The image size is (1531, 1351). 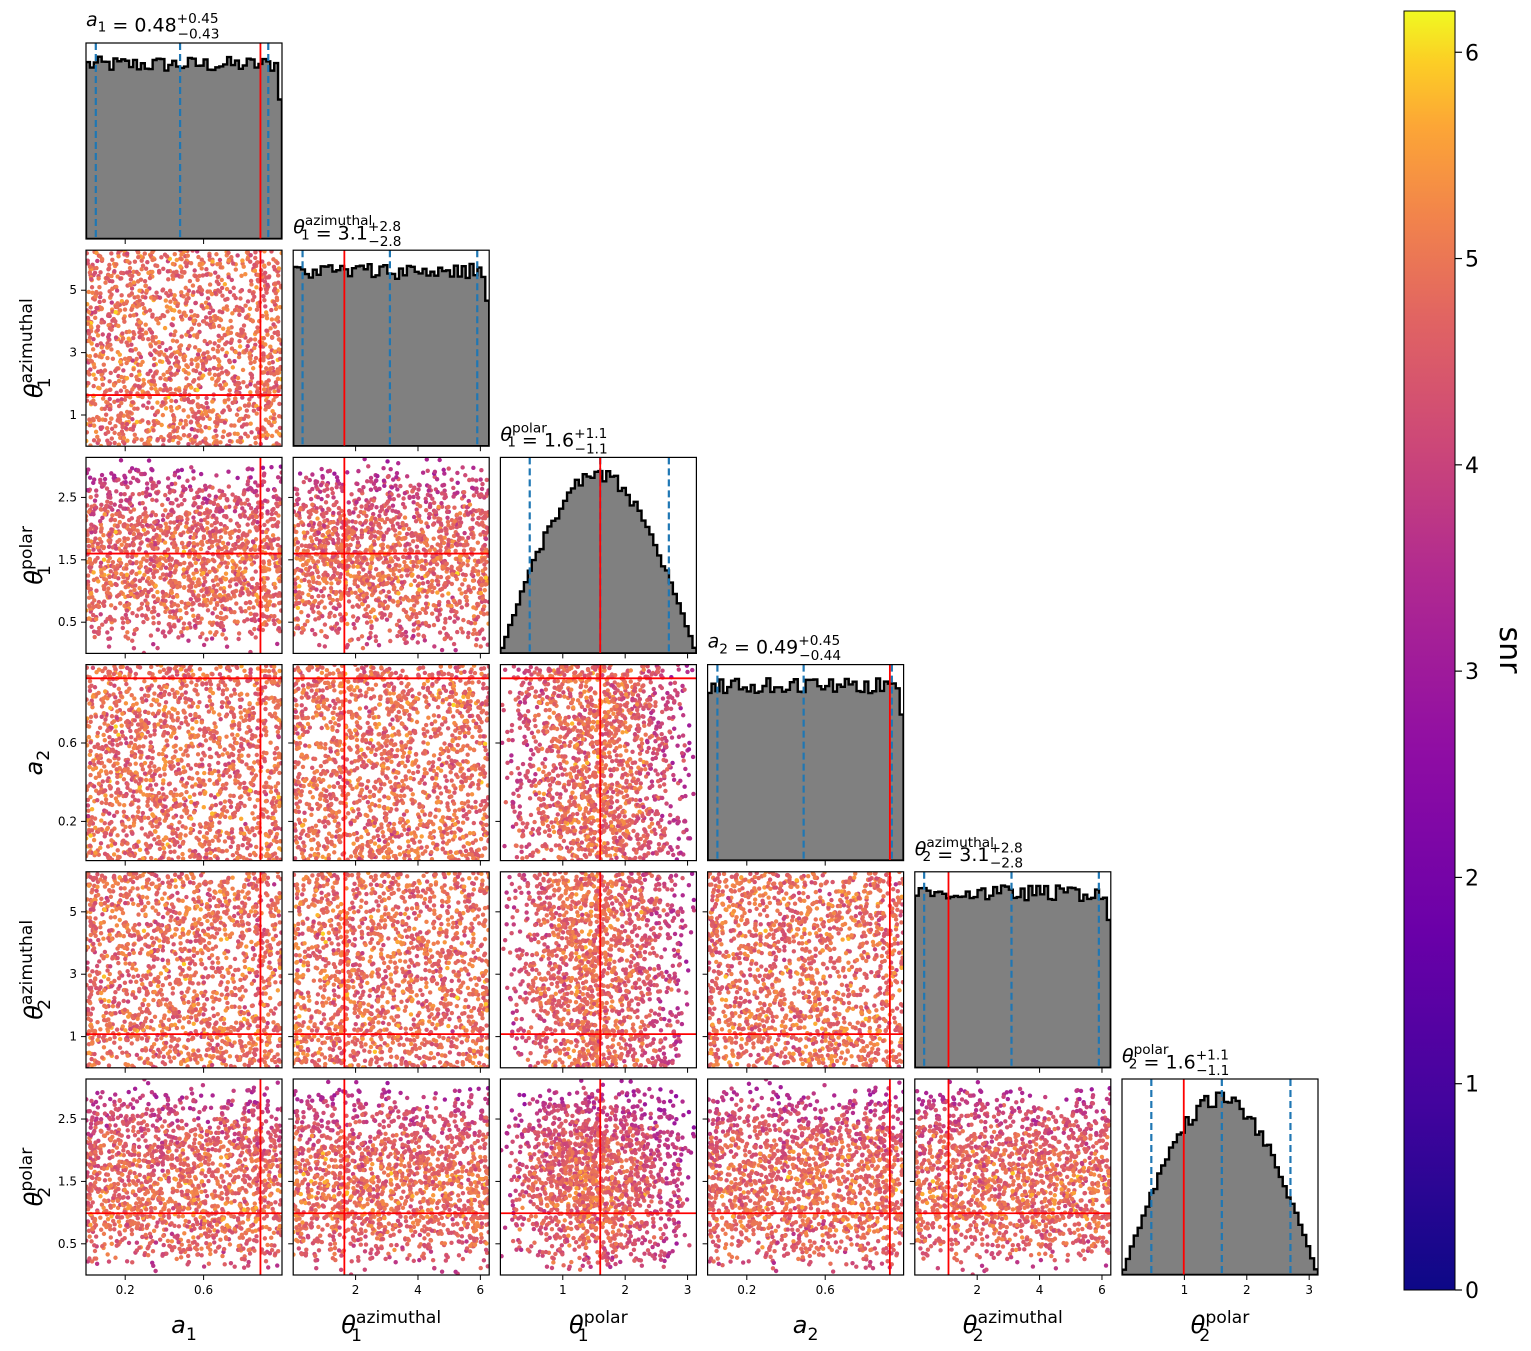 I want to click on title-minus: −1.1, so click(x=590, y=449).